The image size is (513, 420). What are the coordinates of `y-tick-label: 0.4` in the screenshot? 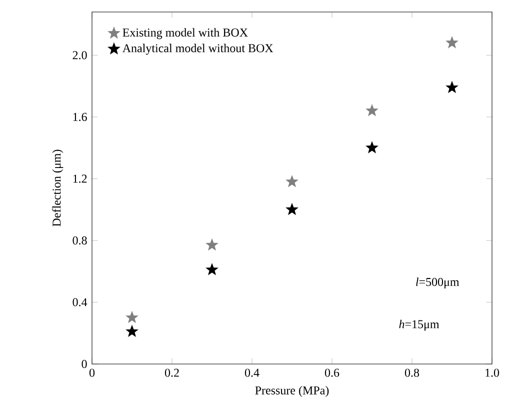 It's located at (80, 302).